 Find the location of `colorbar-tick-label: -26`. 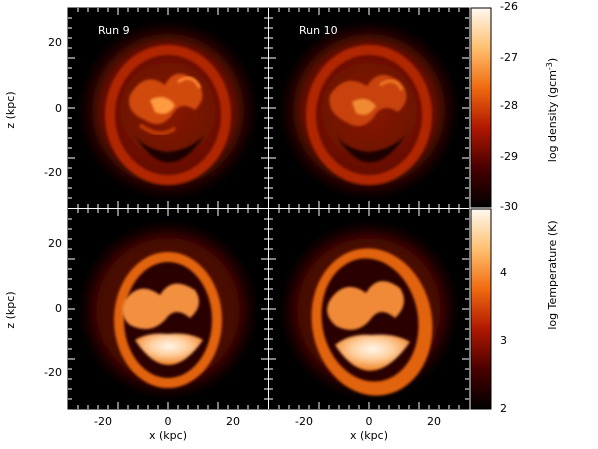

colorbar-tick-label: -26 is located at coordinates (509, 6).